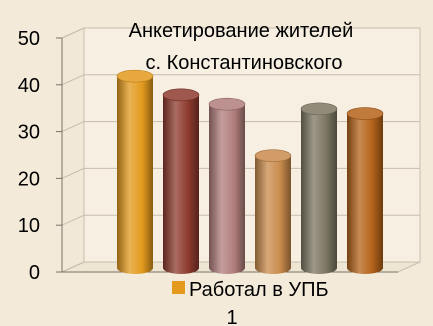 The height and width of the screenshot is (326, 433). What do you see at coordinates (29, 133) in the screenshot?
I see `y-tick-label: 30` at bounding box center [29, 133].